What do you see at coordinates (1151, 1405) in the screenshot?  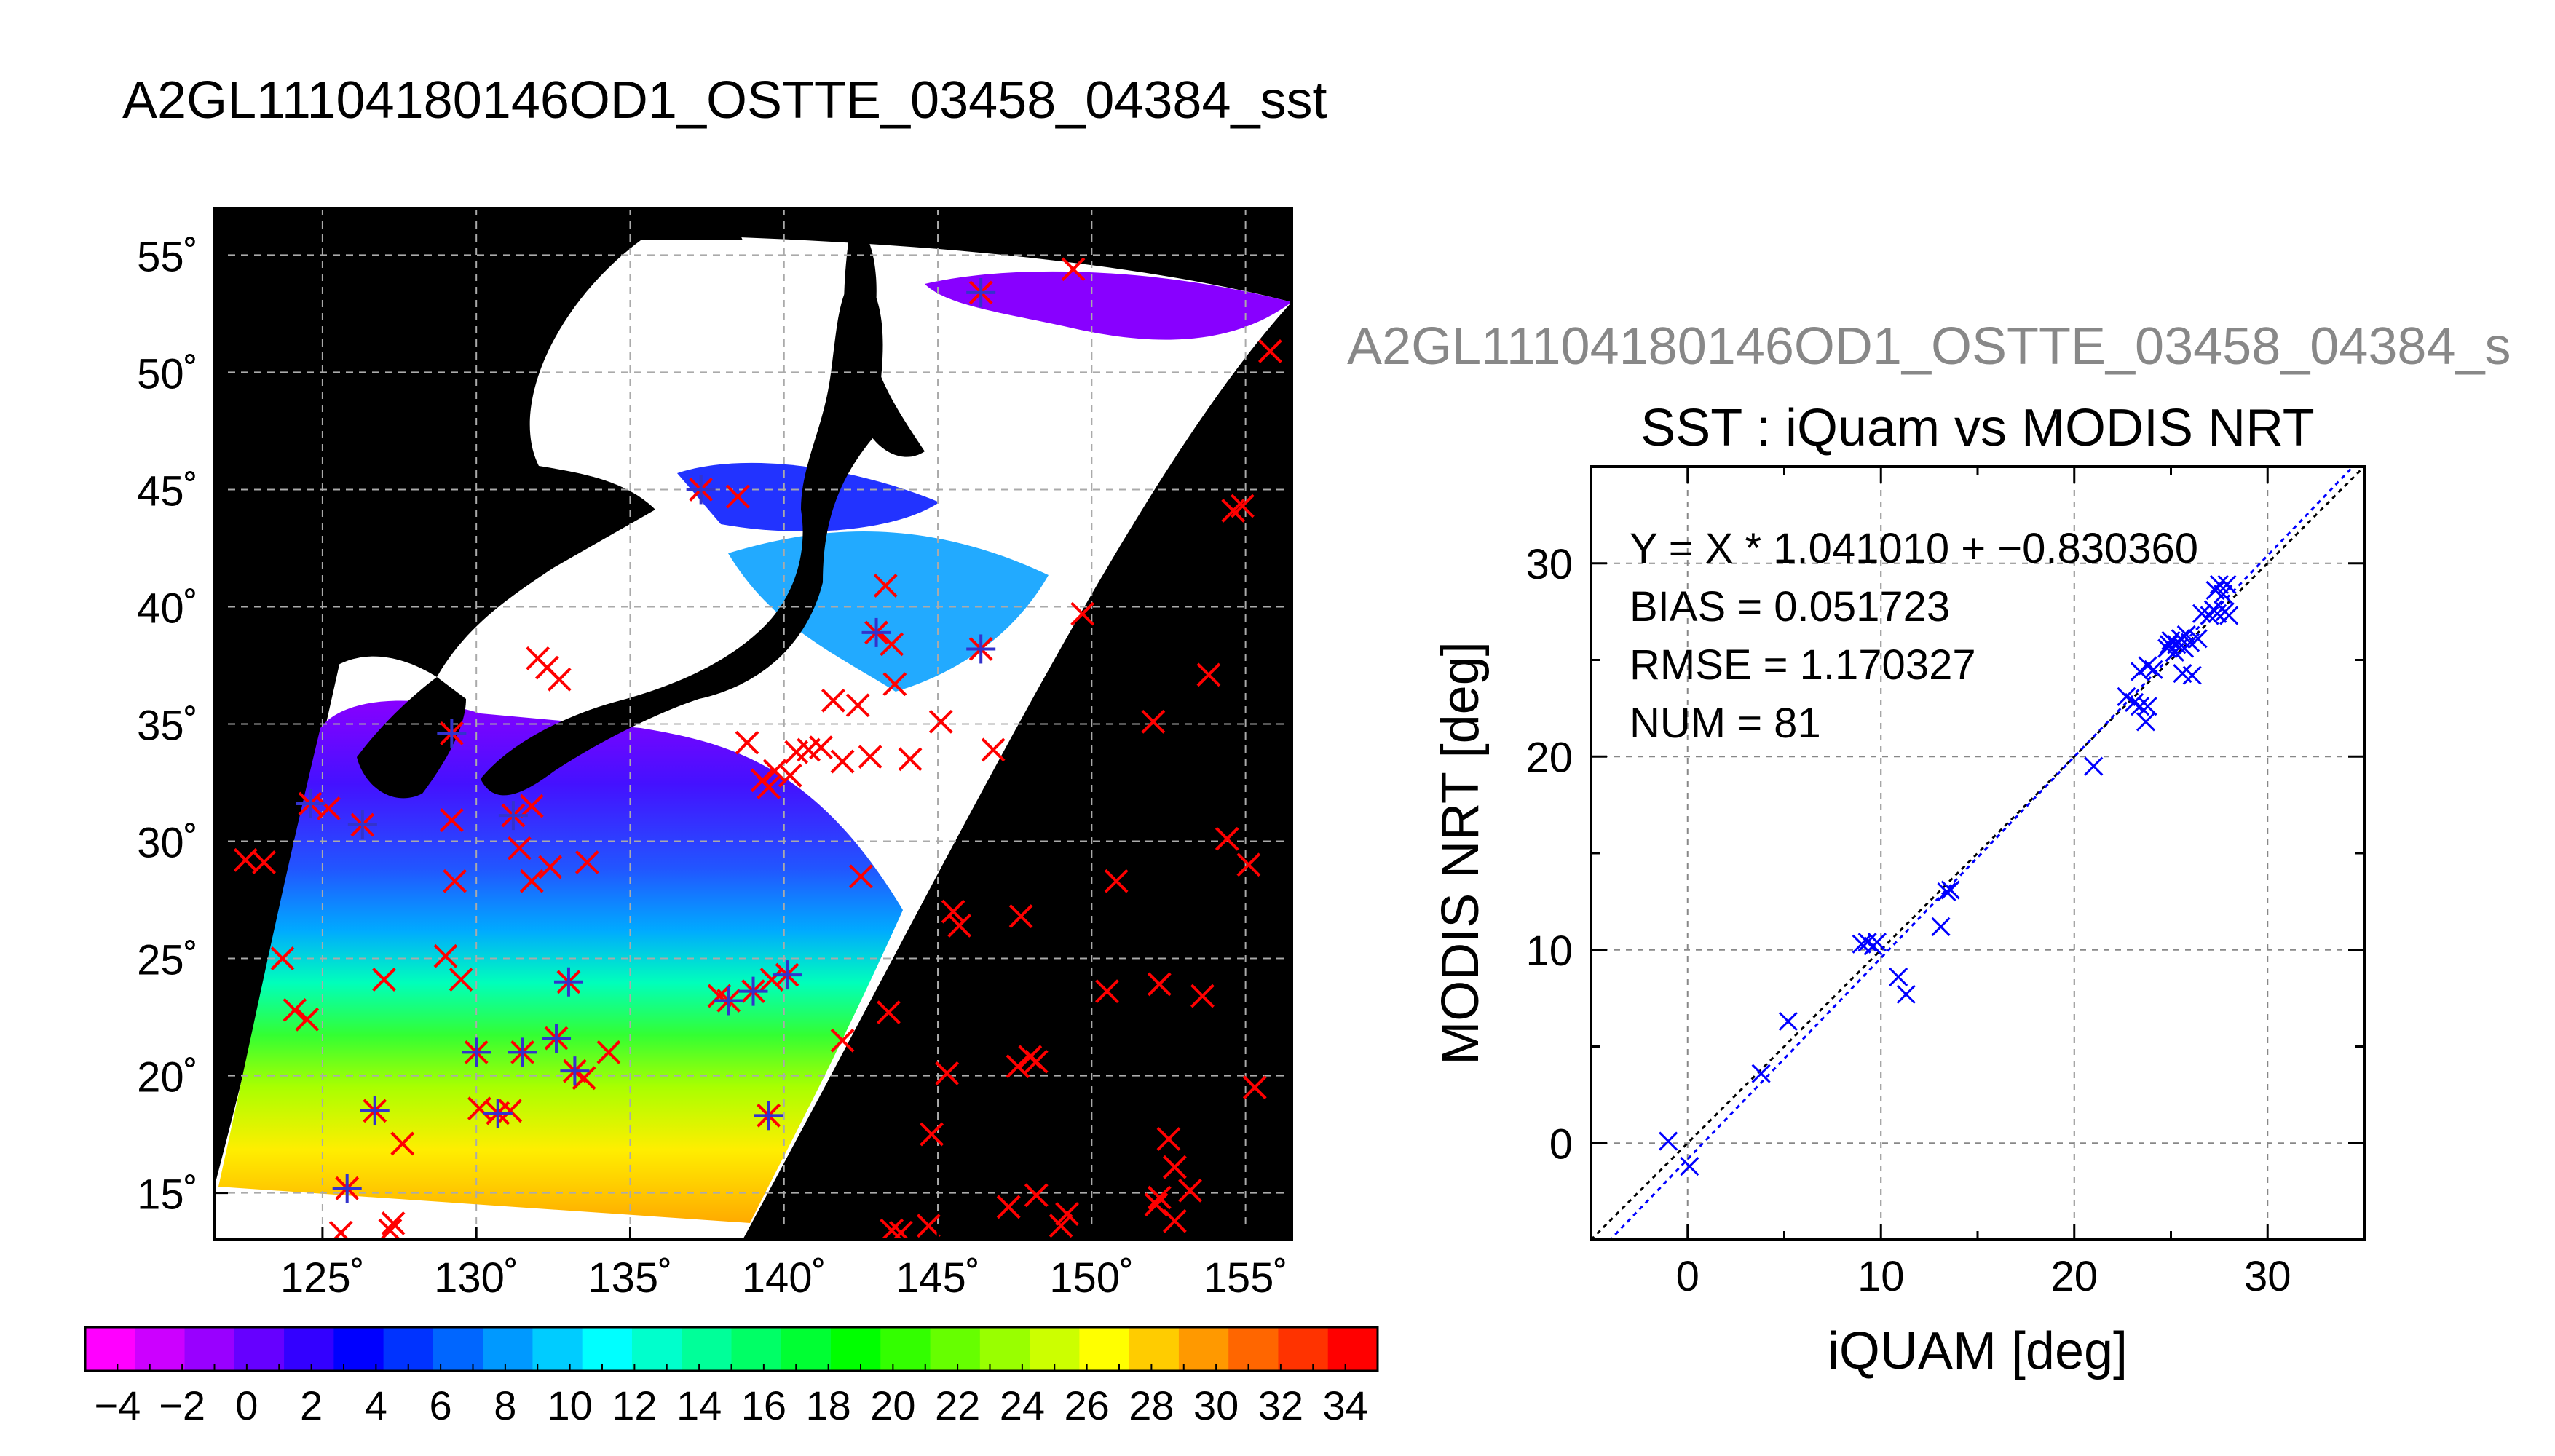 I see `colorbar-label: 28` at bounding box center [1151, 1405].